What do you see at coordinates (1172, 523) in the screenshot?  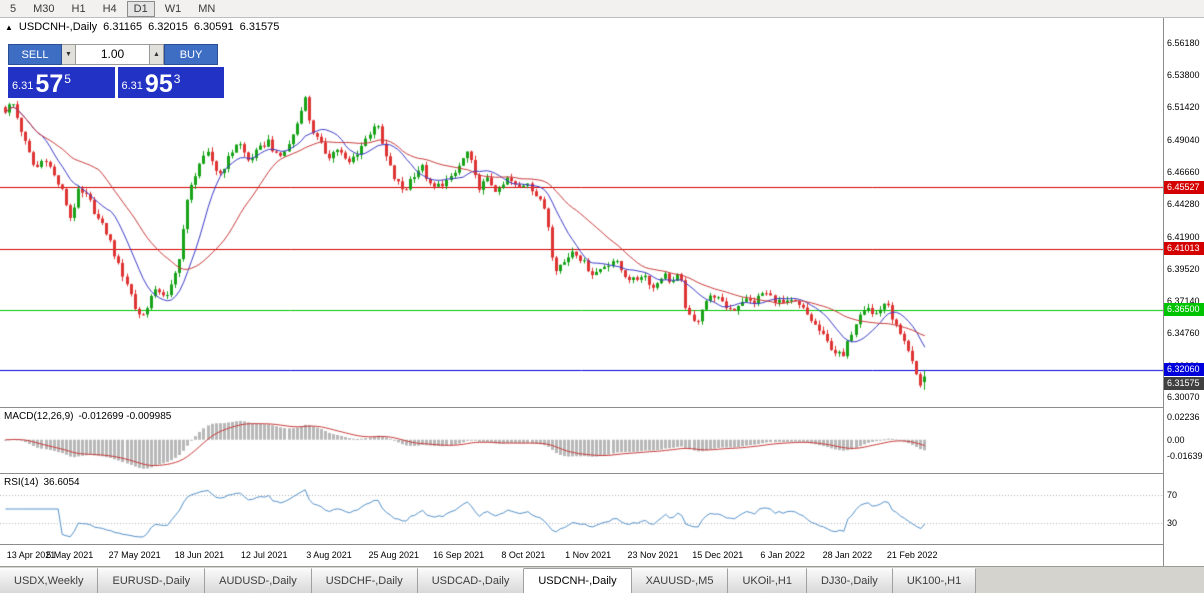 I see `rsi-axis-tick: 30` at bounding box center [1172, 523].